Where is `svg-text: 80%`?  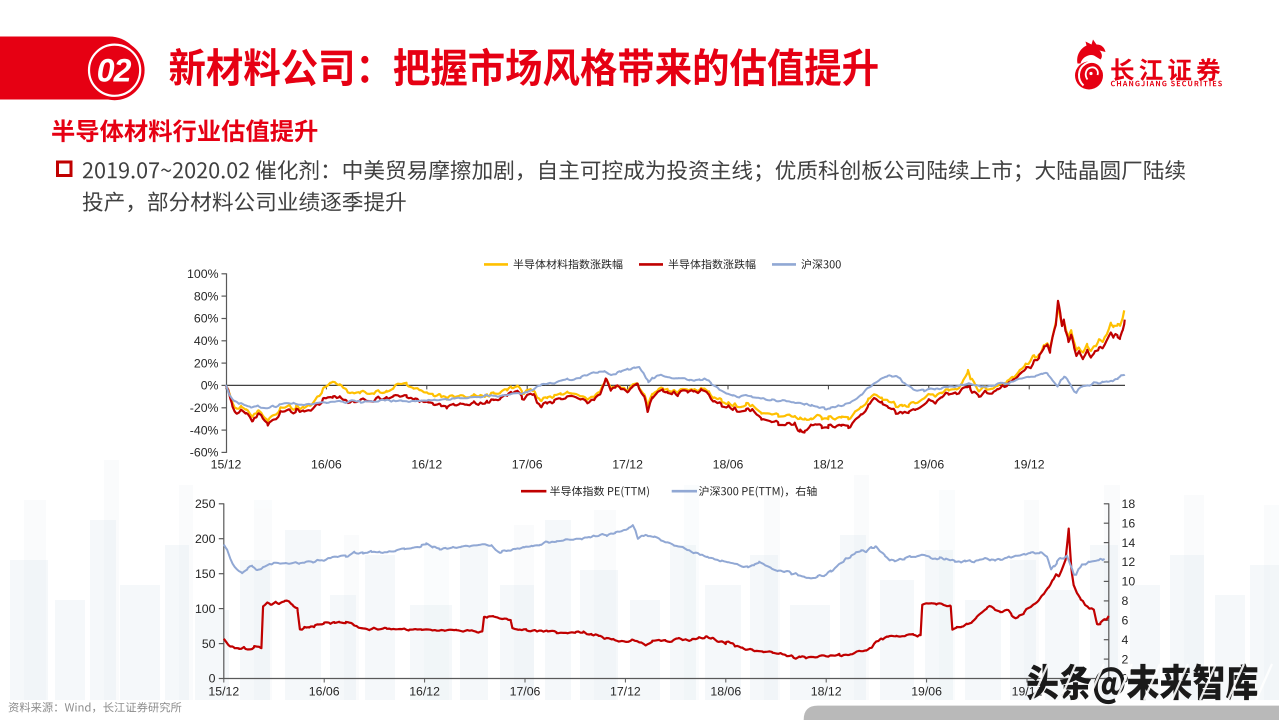 svg-text: 80% is located at coordinates (206, 296).